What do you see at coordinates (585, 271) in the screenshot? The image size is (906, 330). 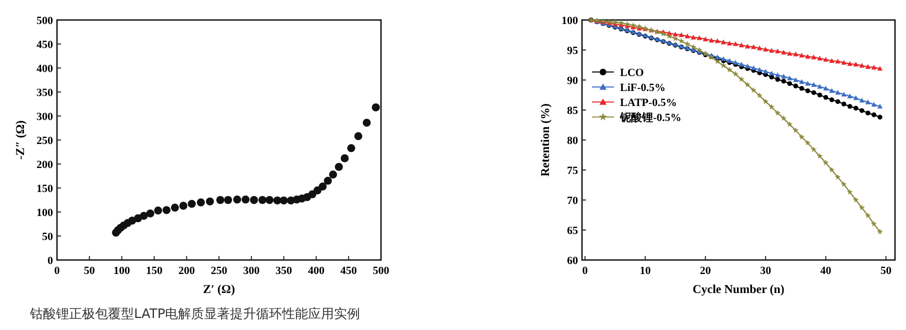 I see `x-tick-label: 0` at bounding box center [585, 271].